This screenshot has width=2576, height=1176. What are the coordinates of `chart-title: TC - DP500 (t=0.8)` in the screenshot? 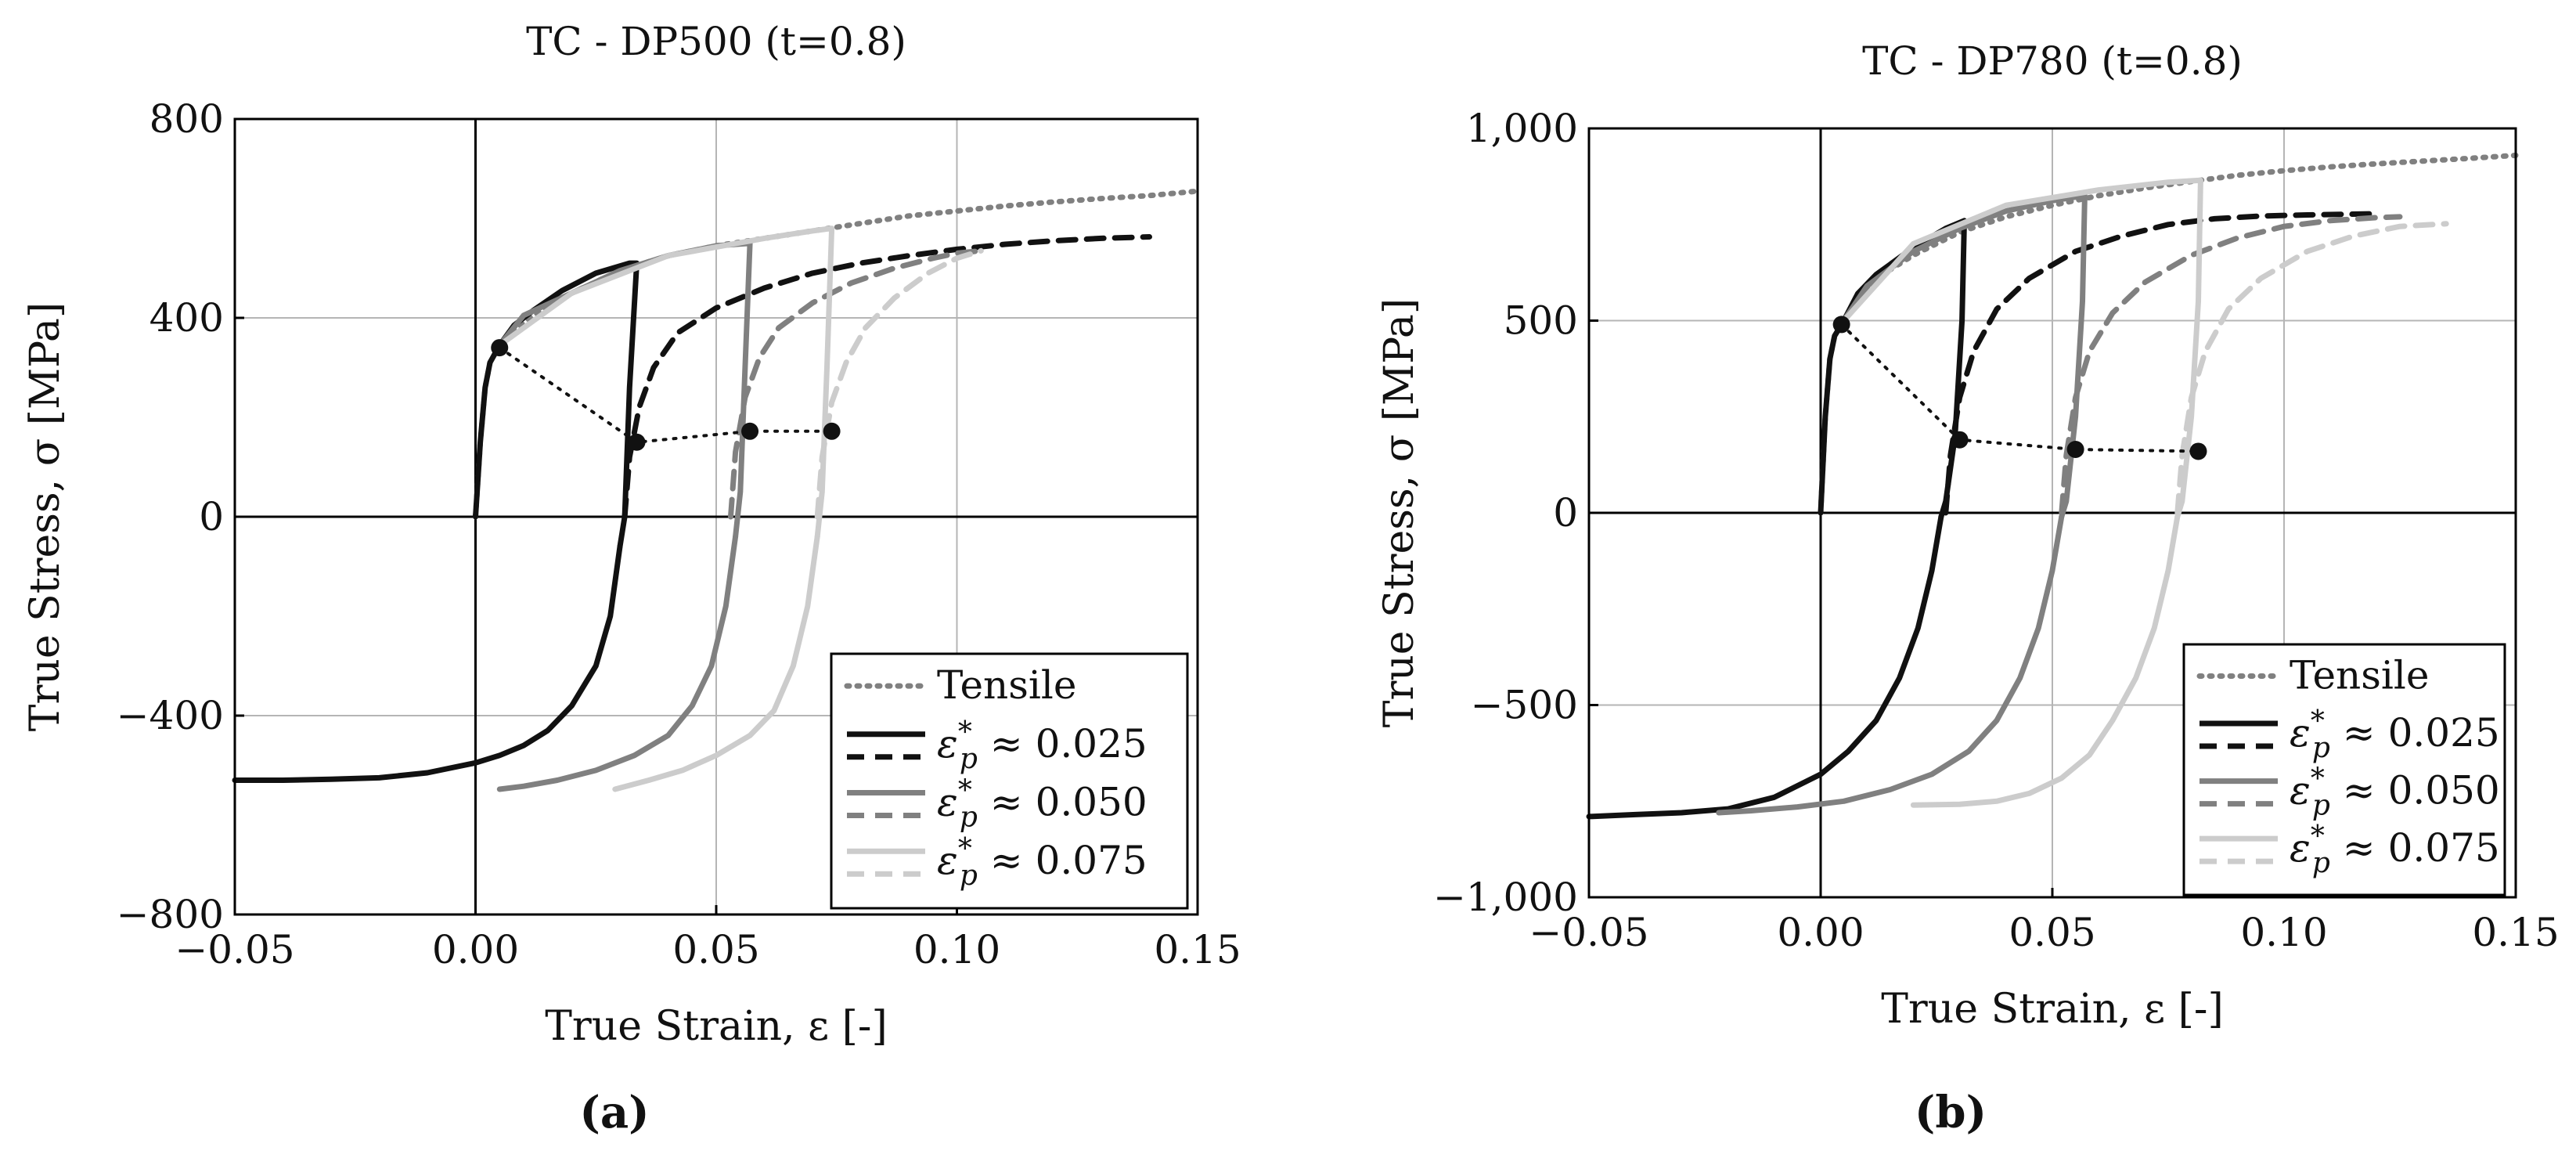 It's located at (716, 41).